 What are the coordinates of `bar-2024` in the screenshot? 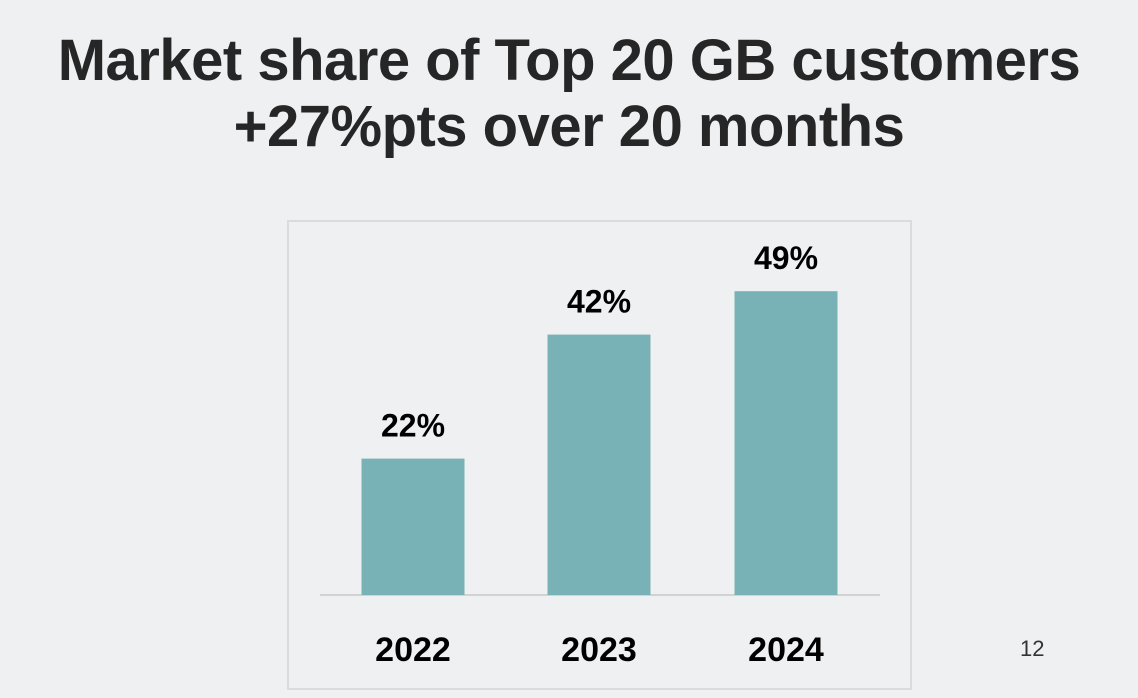 It's located at (786, 443).